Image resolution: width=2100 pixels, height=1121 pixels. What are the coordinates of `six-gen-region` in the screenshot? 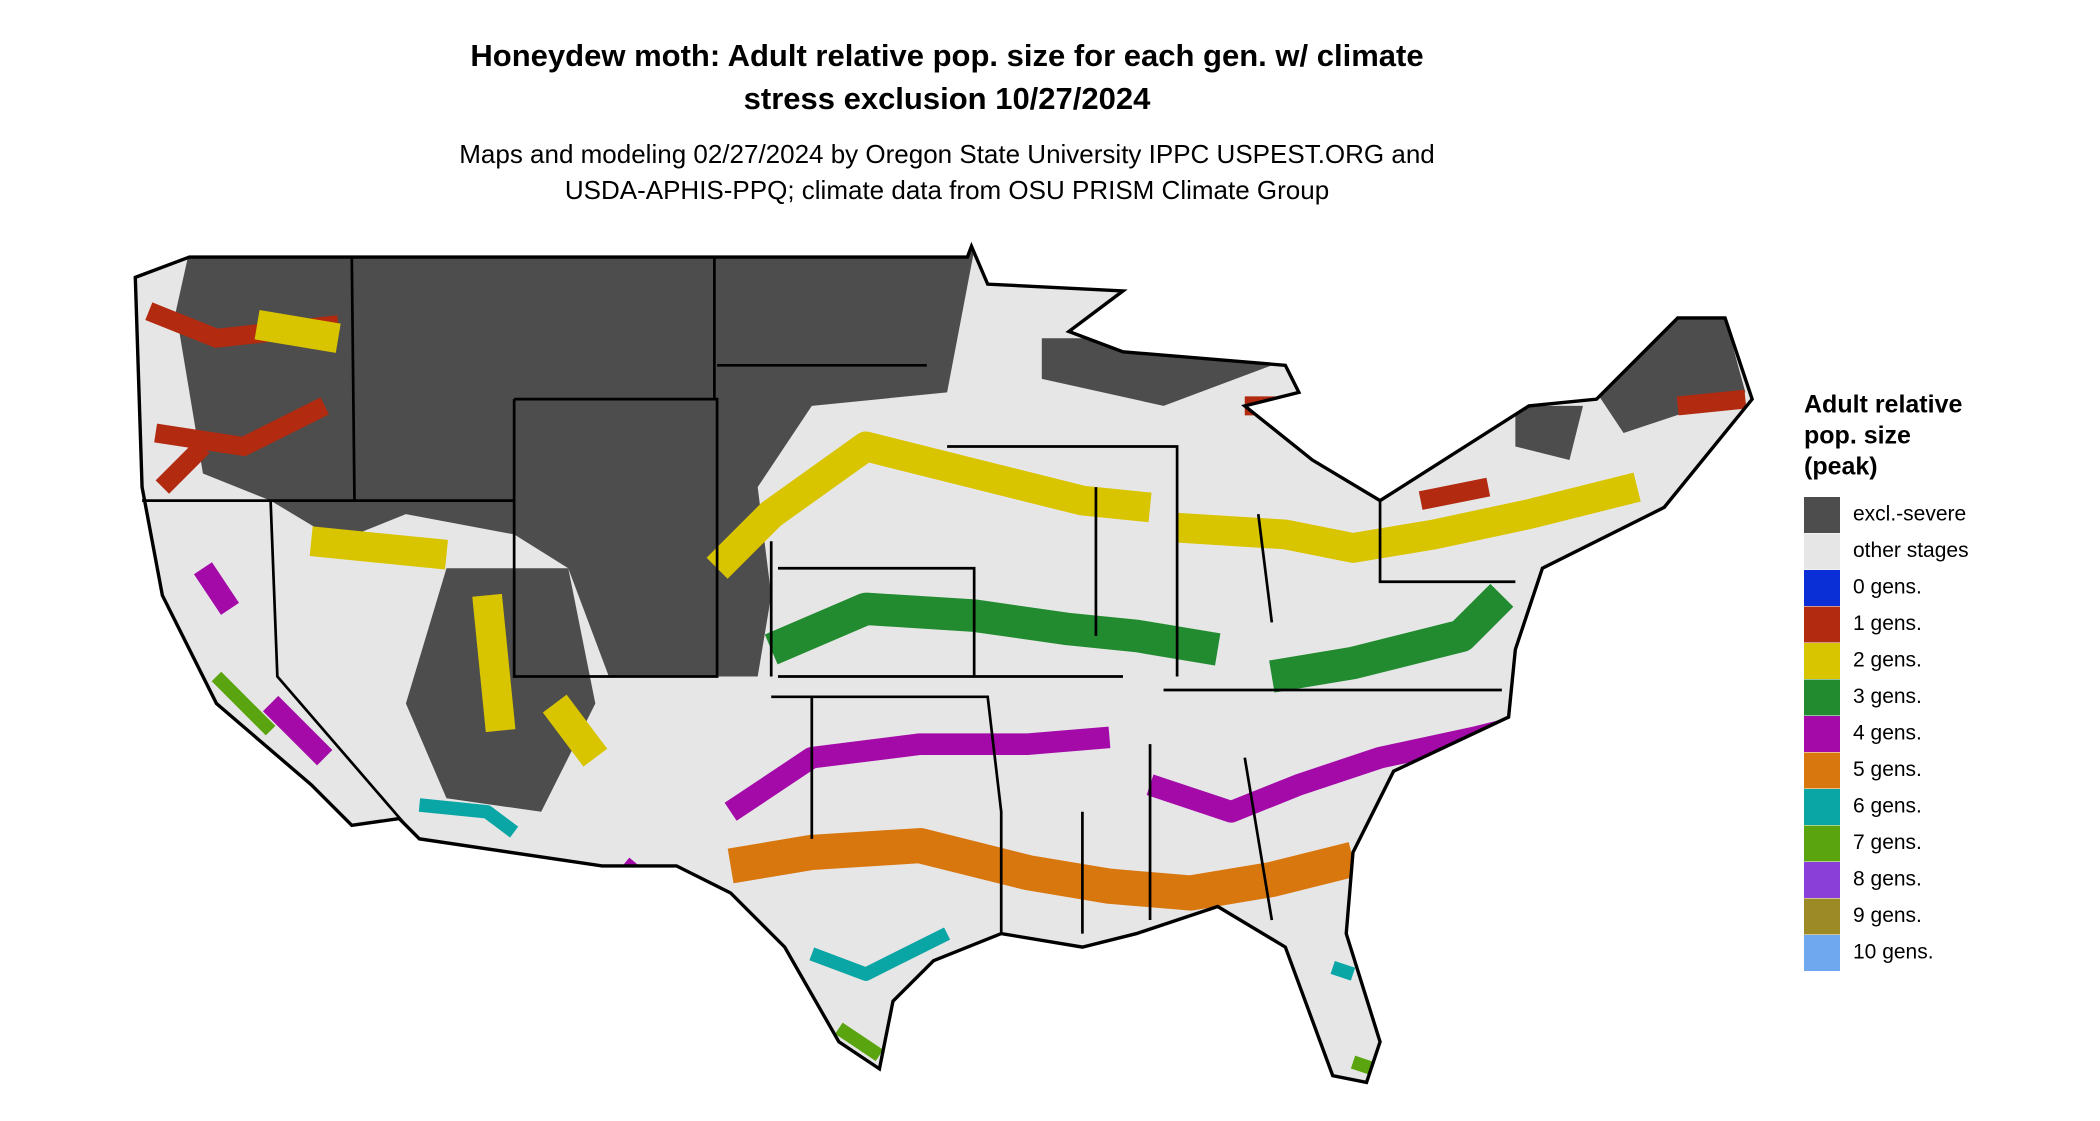 It's located at (887, 889).